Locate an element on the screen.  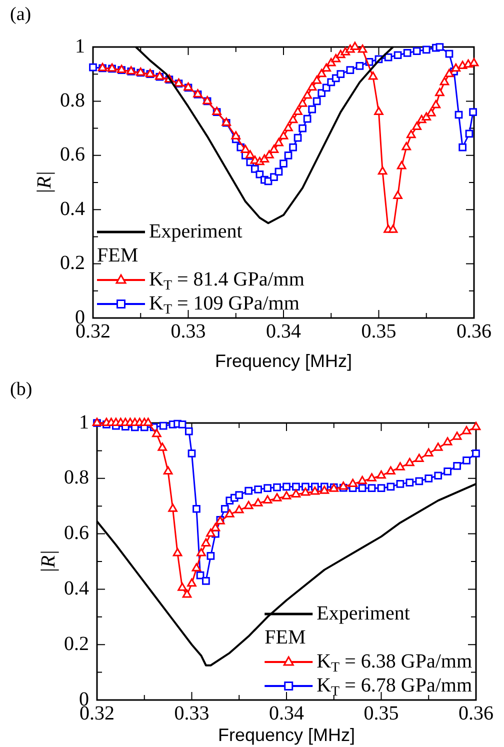
x-tick-label: 0.36 is located at coordinates (474, 331).